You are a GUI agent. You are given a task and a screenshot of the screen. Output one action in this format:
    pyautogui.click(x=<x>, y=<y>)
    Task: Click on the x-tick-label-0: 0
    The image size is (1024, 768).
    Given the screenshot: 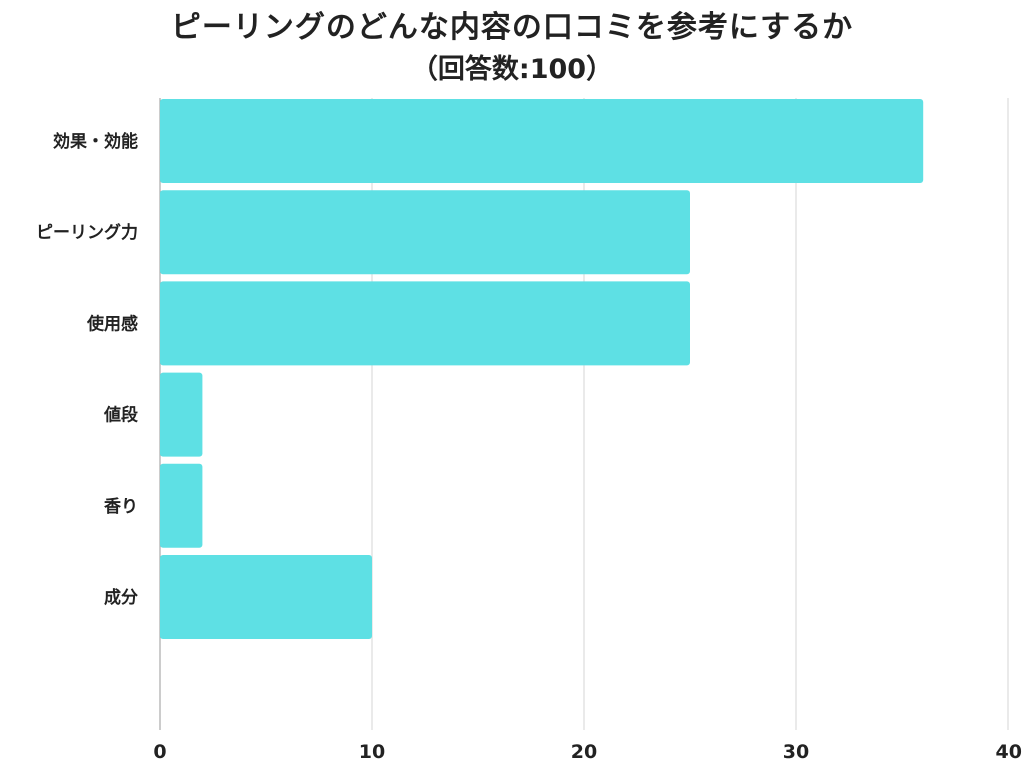 What is the action you would take?
    pyautogui.click(x=159, y=752)
    